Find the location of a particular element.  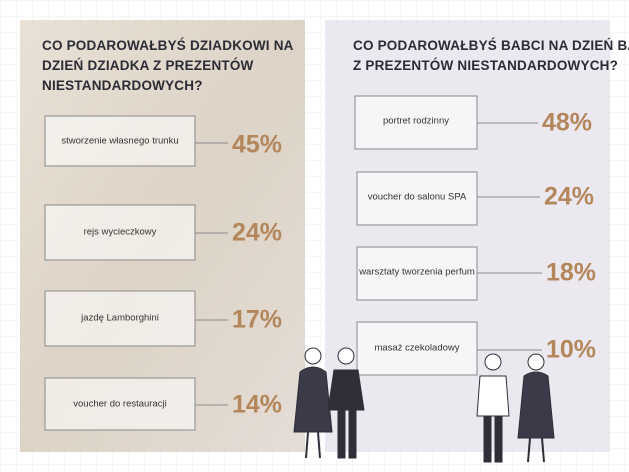

item-label: masaż czekoladowy is located at coordinates (416, 348).